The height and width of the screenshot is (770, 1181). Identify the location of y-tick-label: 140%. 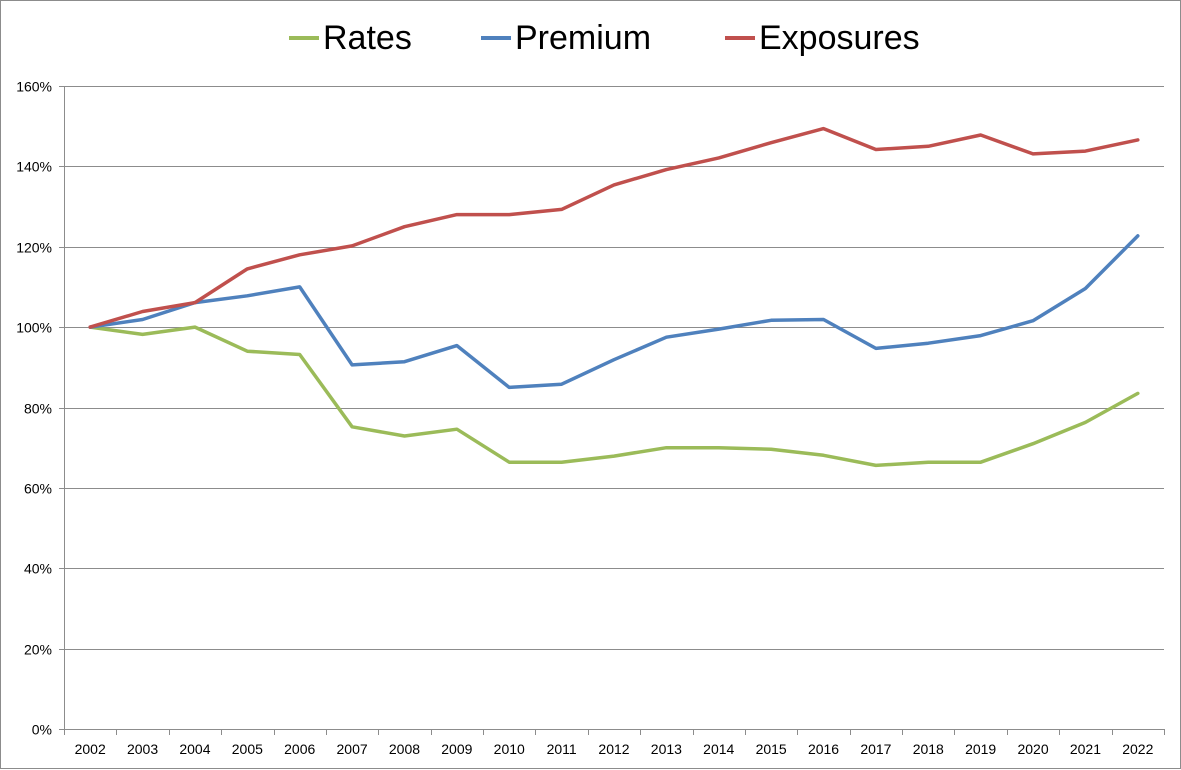
(34, 167).